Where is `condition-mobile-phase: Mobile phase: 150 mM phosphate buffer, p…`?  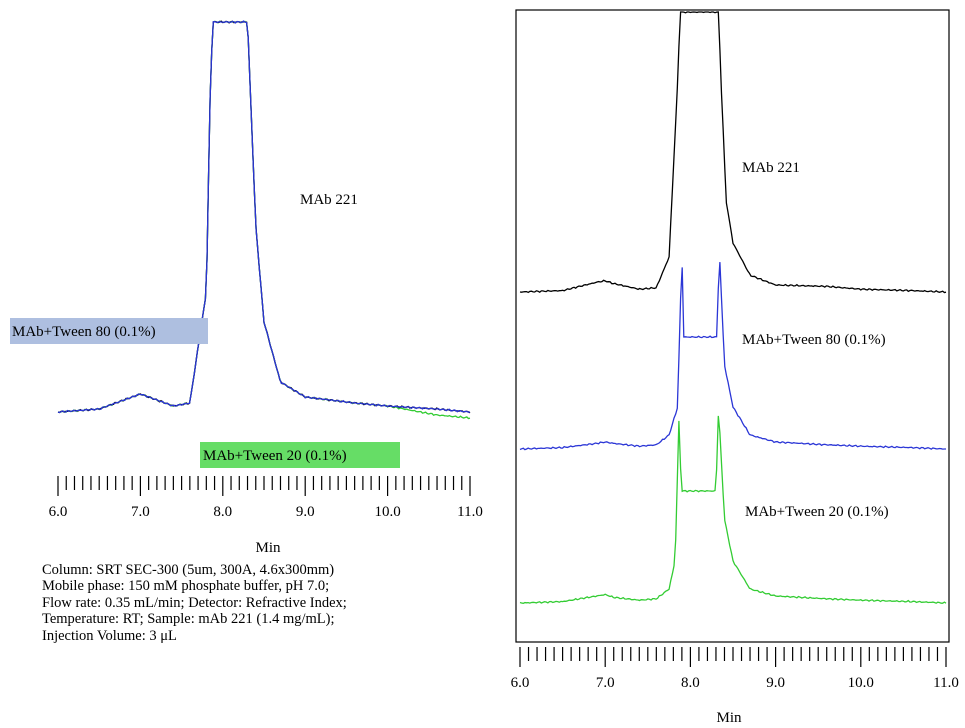 condition-mobile-phase: Mobile phase: 150 mM phosphate buffer, p… is located at coordinates (277, 586).